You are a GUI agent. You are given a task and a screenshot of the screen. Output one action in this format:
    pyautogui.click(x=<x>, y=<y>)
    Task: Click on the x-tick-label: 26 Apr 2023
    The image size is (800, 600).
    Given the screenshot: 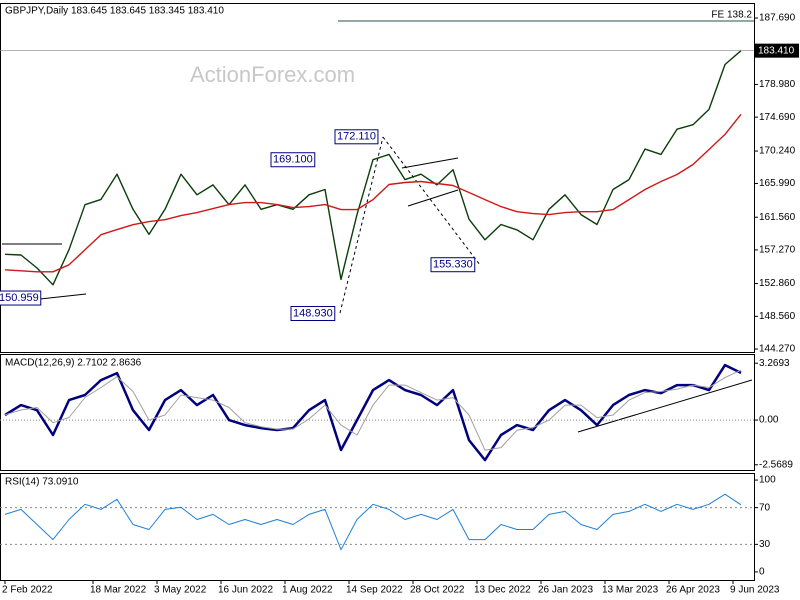 What is the action you would take?
    pyautogui.click(x=693, y=590)
    